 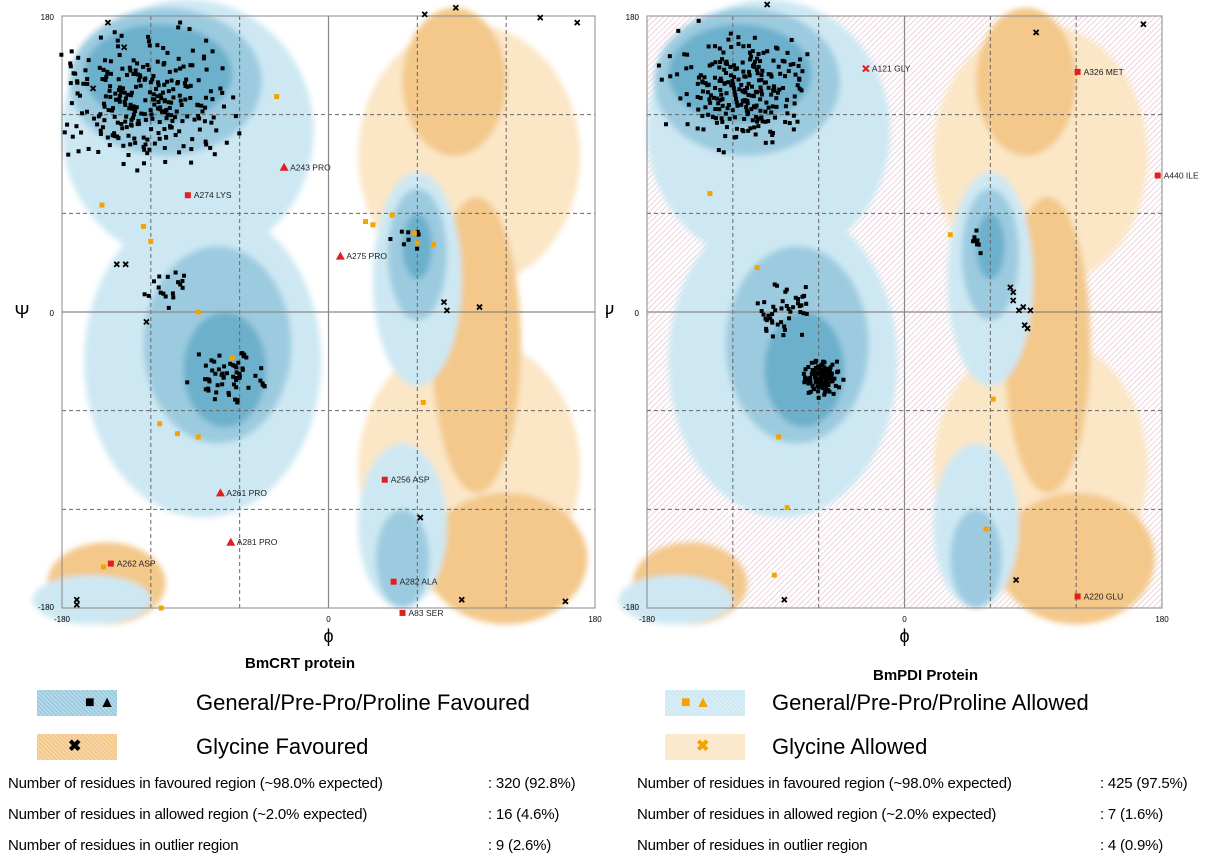 I want to click on stat-outlier-value: : 4 (0.9%), so click(x=1132, y=845).